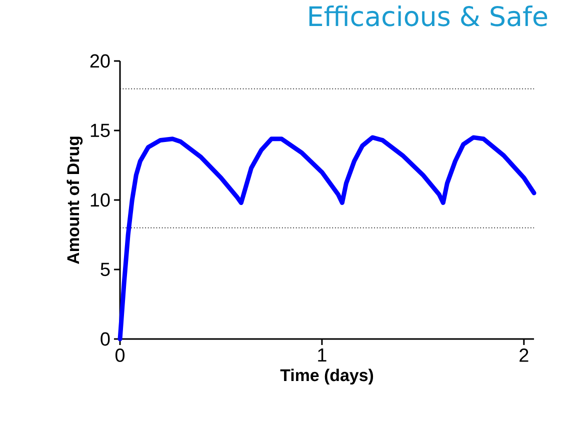 The image size is (562, 423). Describe the element at coordinates (327, 376) in the screenshot. I see `x-axis-title: Time (days)` at that location.